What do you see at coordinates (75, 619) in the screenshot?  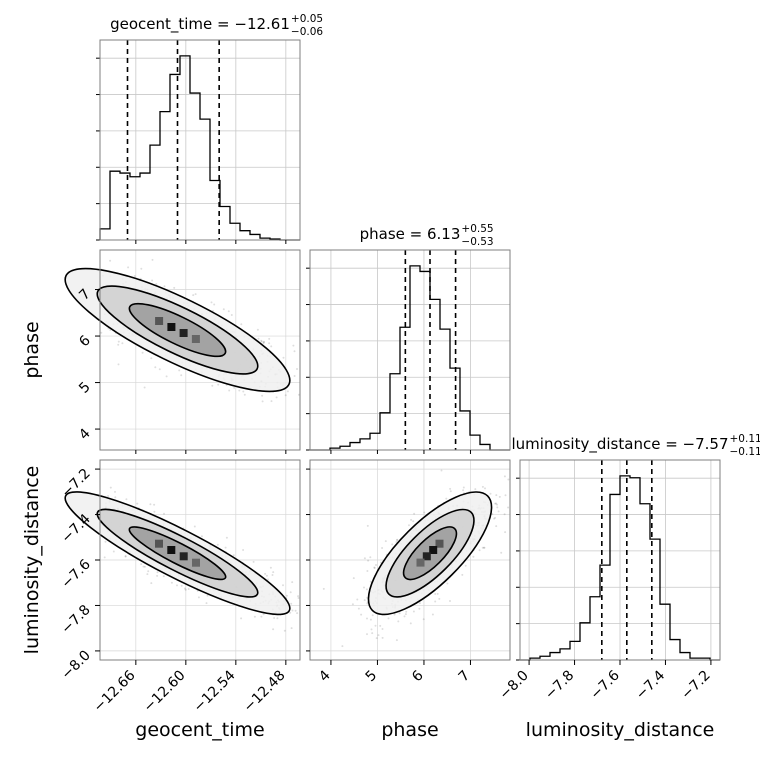 I see `ytick-label-luminosity_distance-1: −7.8` at bounding box center [75, 619].